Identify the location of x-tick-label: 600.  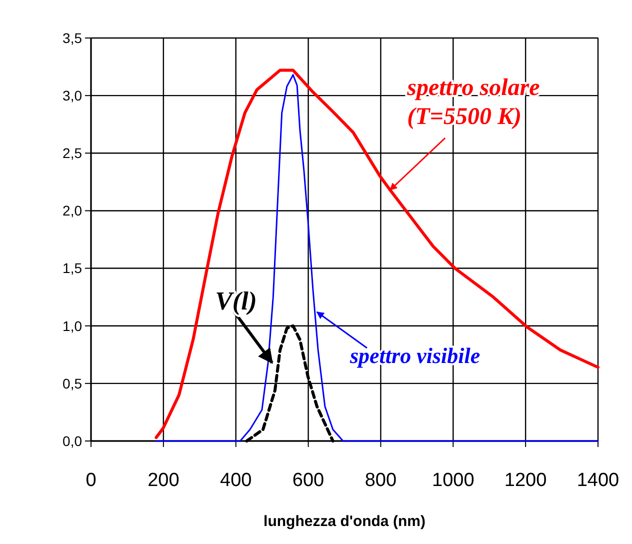
(308, 480).